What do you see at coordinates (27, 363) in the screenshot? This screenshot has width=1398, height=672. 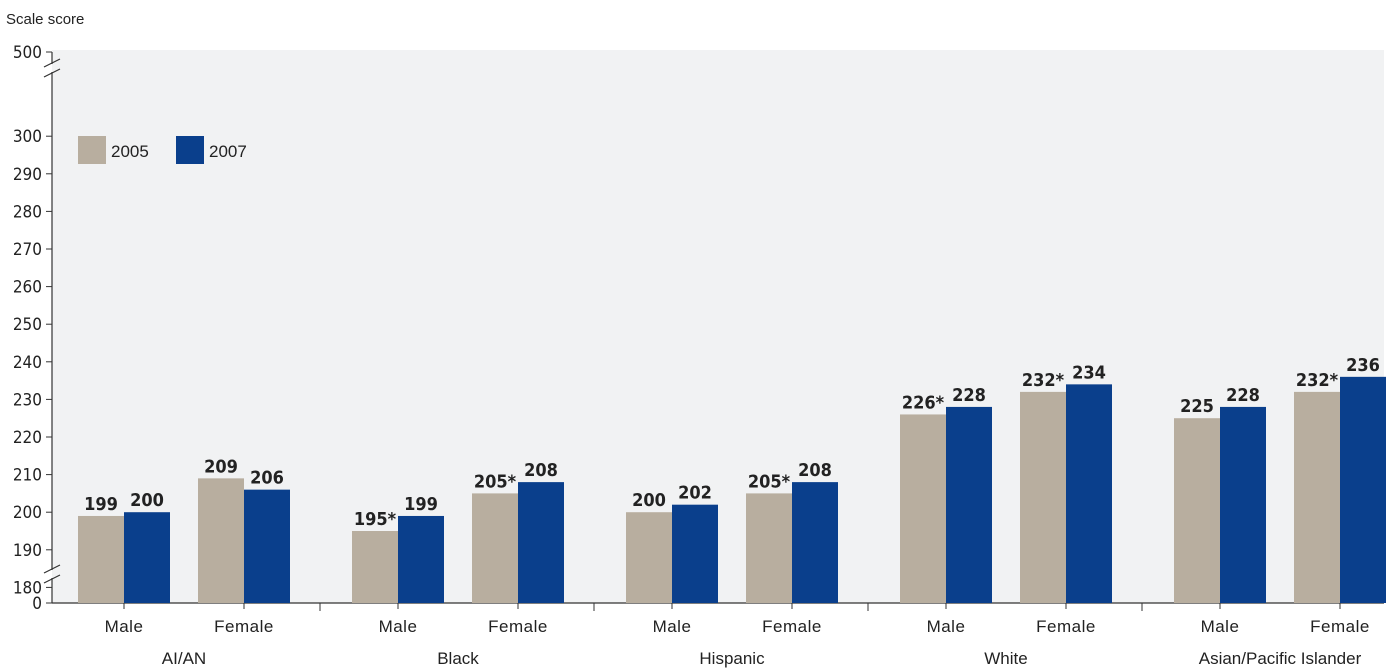 I see `y-tick-label: 240` at bounding box center [27, 363].